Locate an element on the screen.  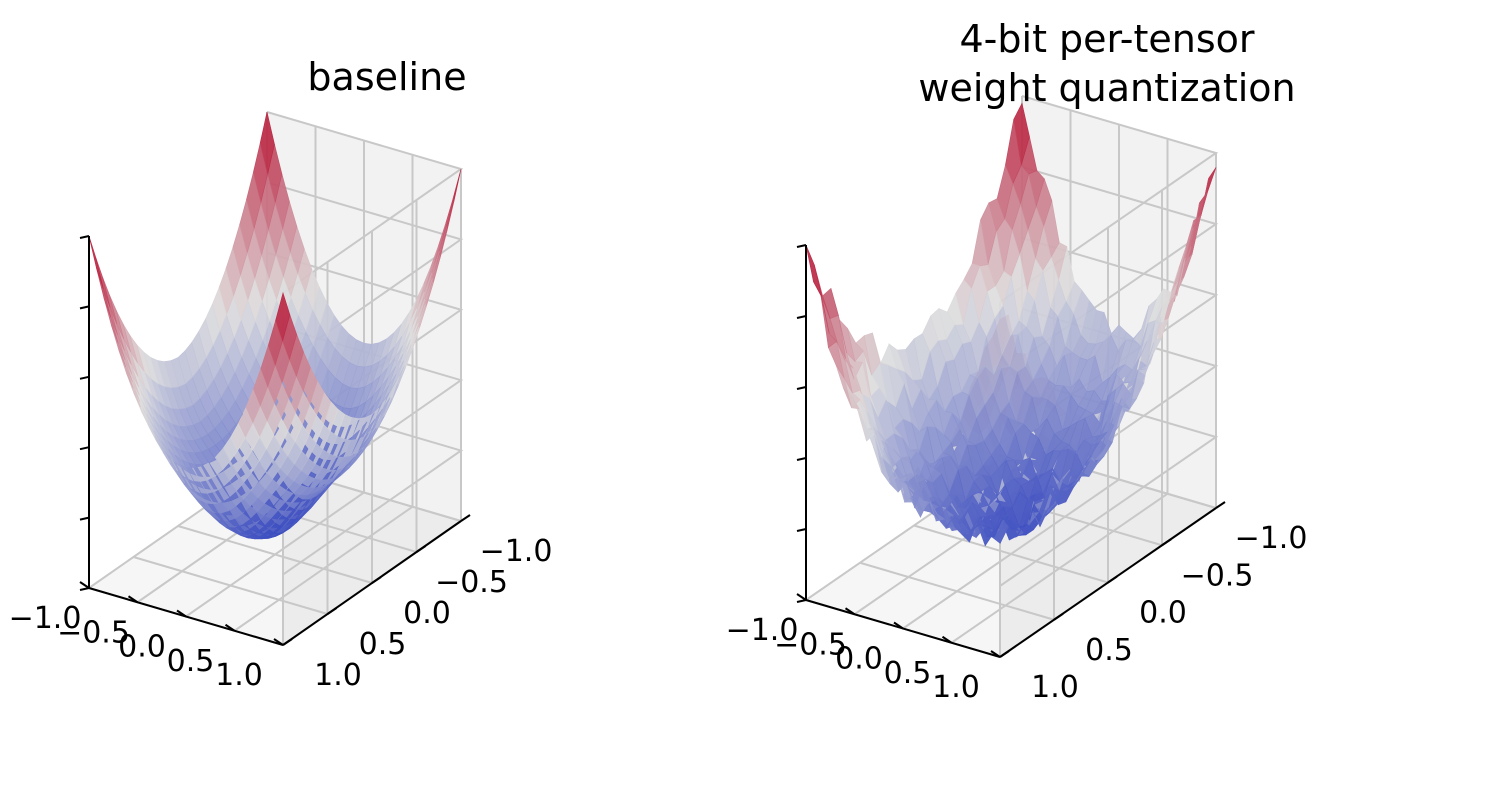
surface-group is located at coordinates (275, 325).